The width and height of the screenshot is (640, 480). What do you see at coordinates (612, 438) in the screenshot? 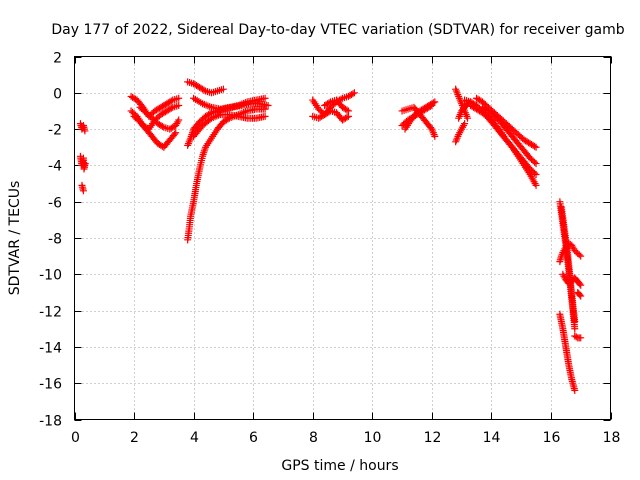
I see `x-tick-label: 18` at bounding box center [612, 438].